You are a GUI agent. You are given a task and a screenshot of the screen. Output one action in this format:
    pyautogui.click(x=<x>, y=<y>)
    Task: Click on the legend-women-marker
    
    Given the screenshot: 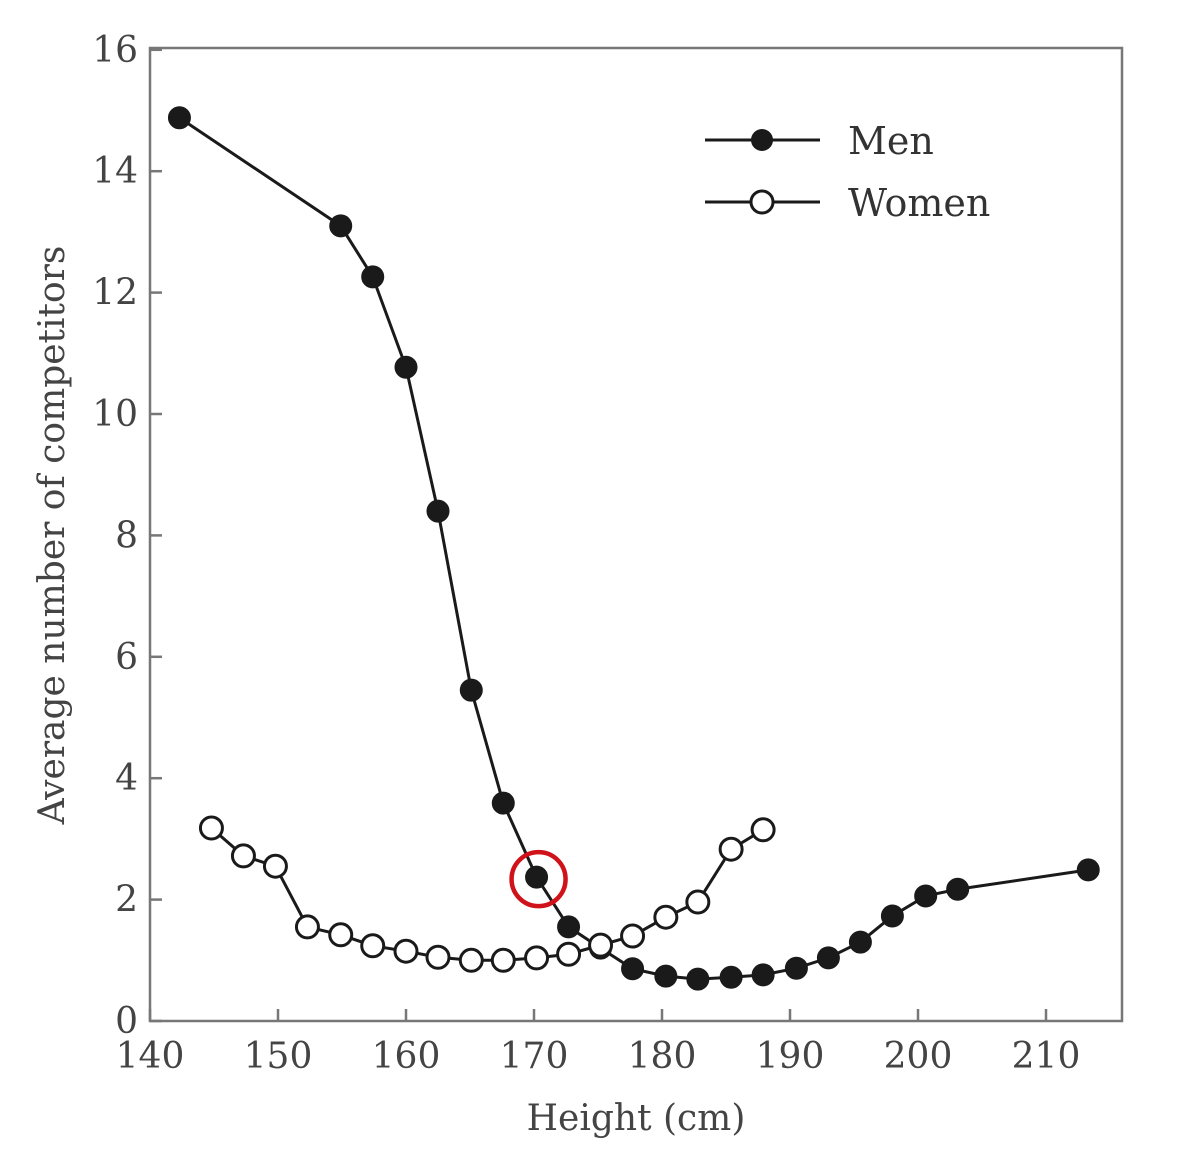 What is the action you would take?
    pyautogui.click(x=762, y=202)
    